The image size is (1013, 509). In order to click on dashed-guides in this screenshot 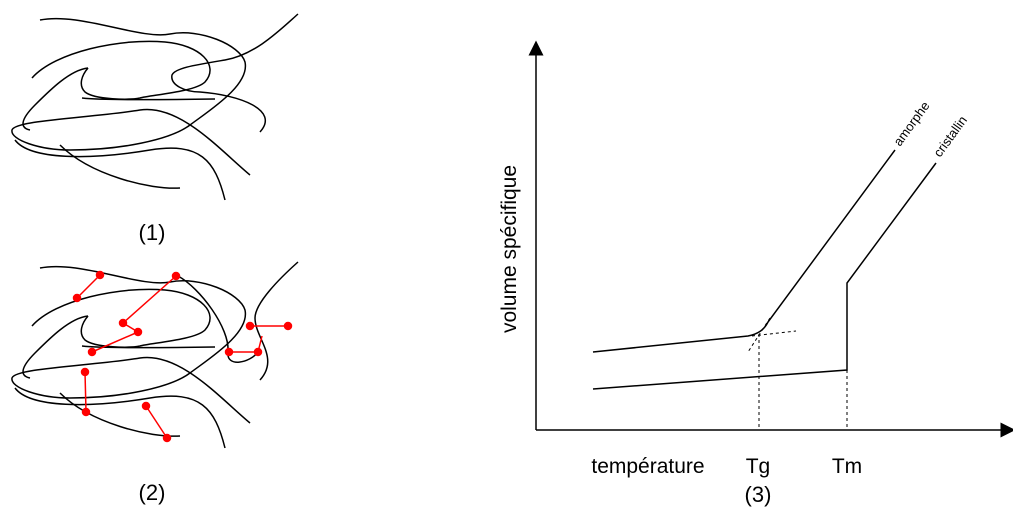, I will do `click(797, 373)`.